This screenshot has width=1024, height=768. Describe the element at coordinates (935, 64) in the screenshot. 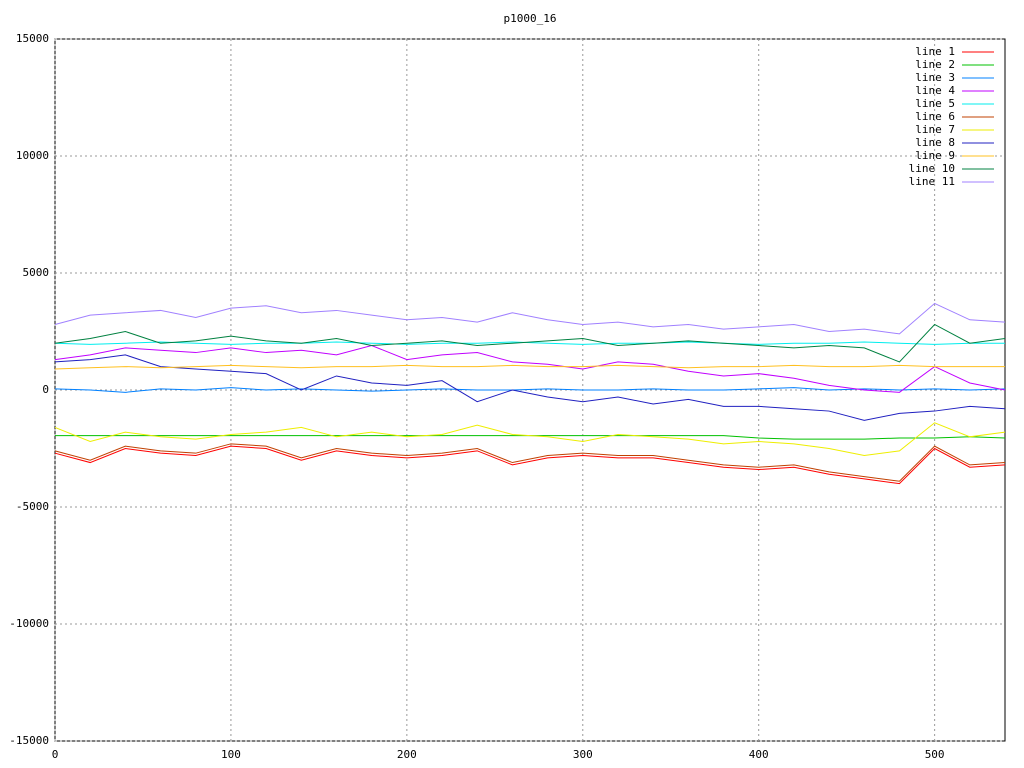

I see `legend-label: line 2` at that location.